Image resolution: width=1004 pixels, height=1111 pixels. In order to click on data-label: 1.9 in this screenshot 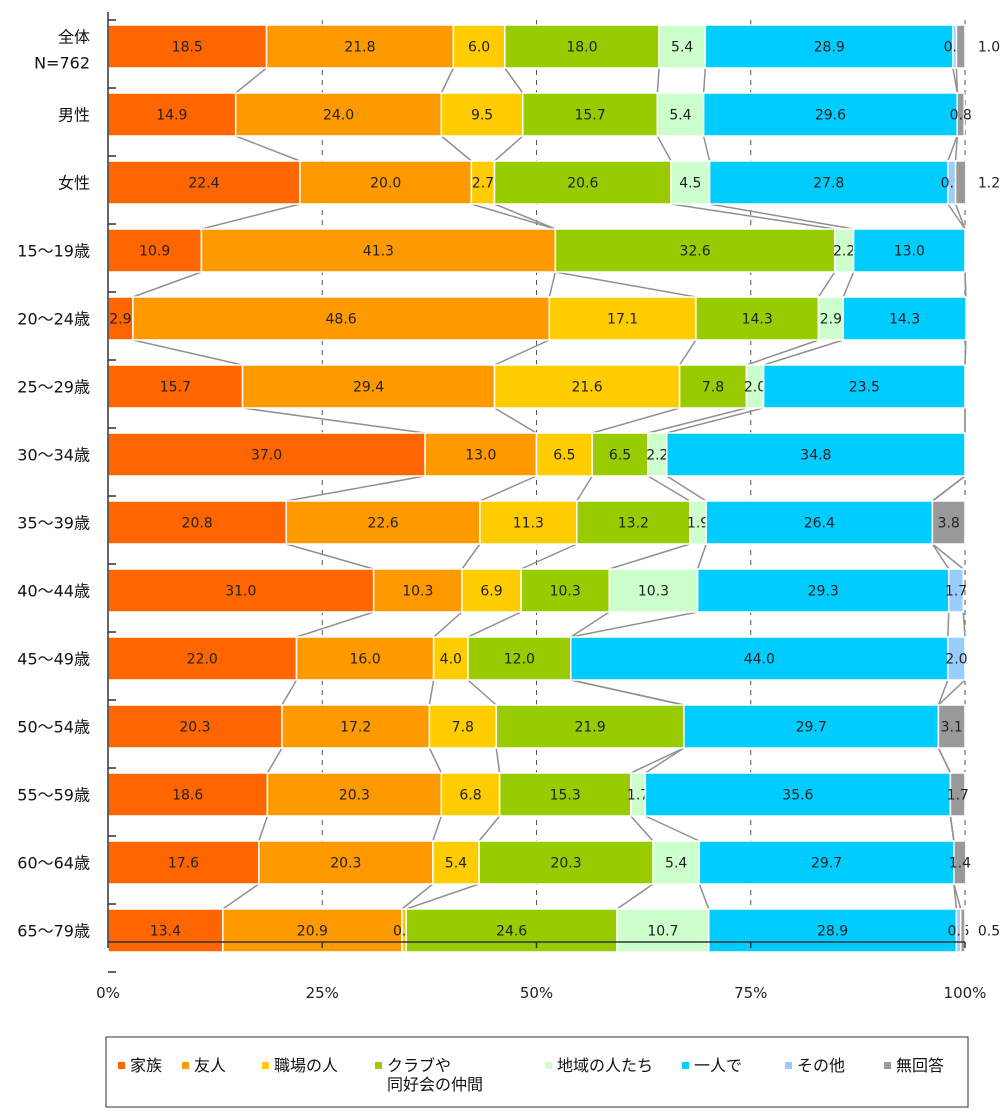, I will do `click(698, 524)`.